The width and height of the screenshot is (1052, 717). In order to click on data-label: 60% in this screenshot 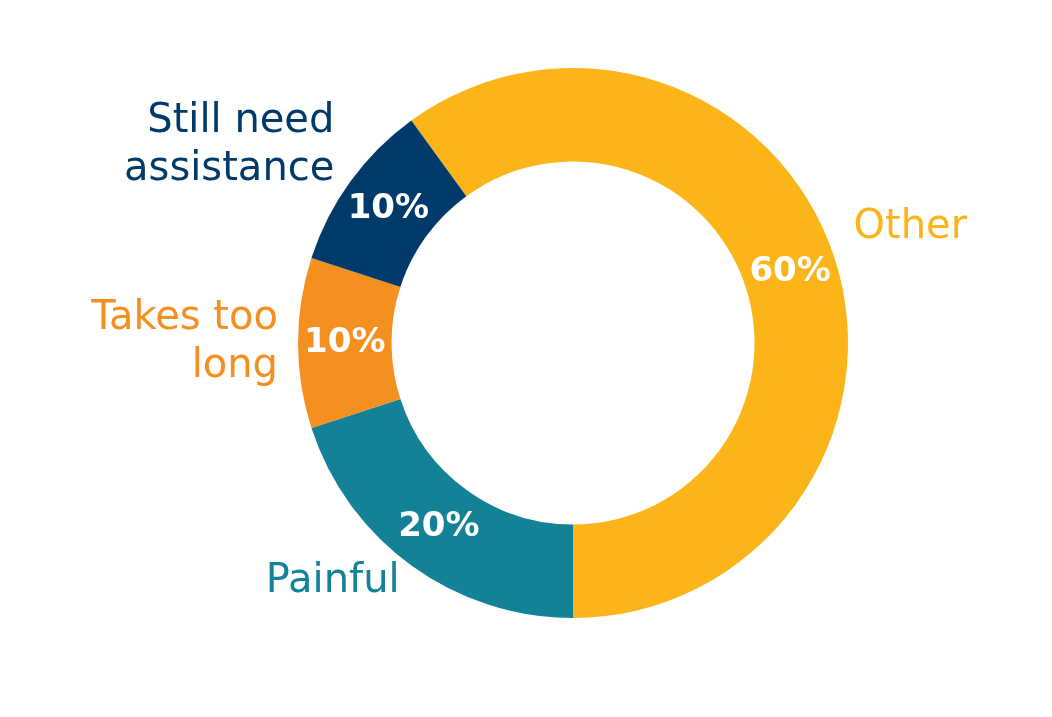, I will do `click(790, 269)`.